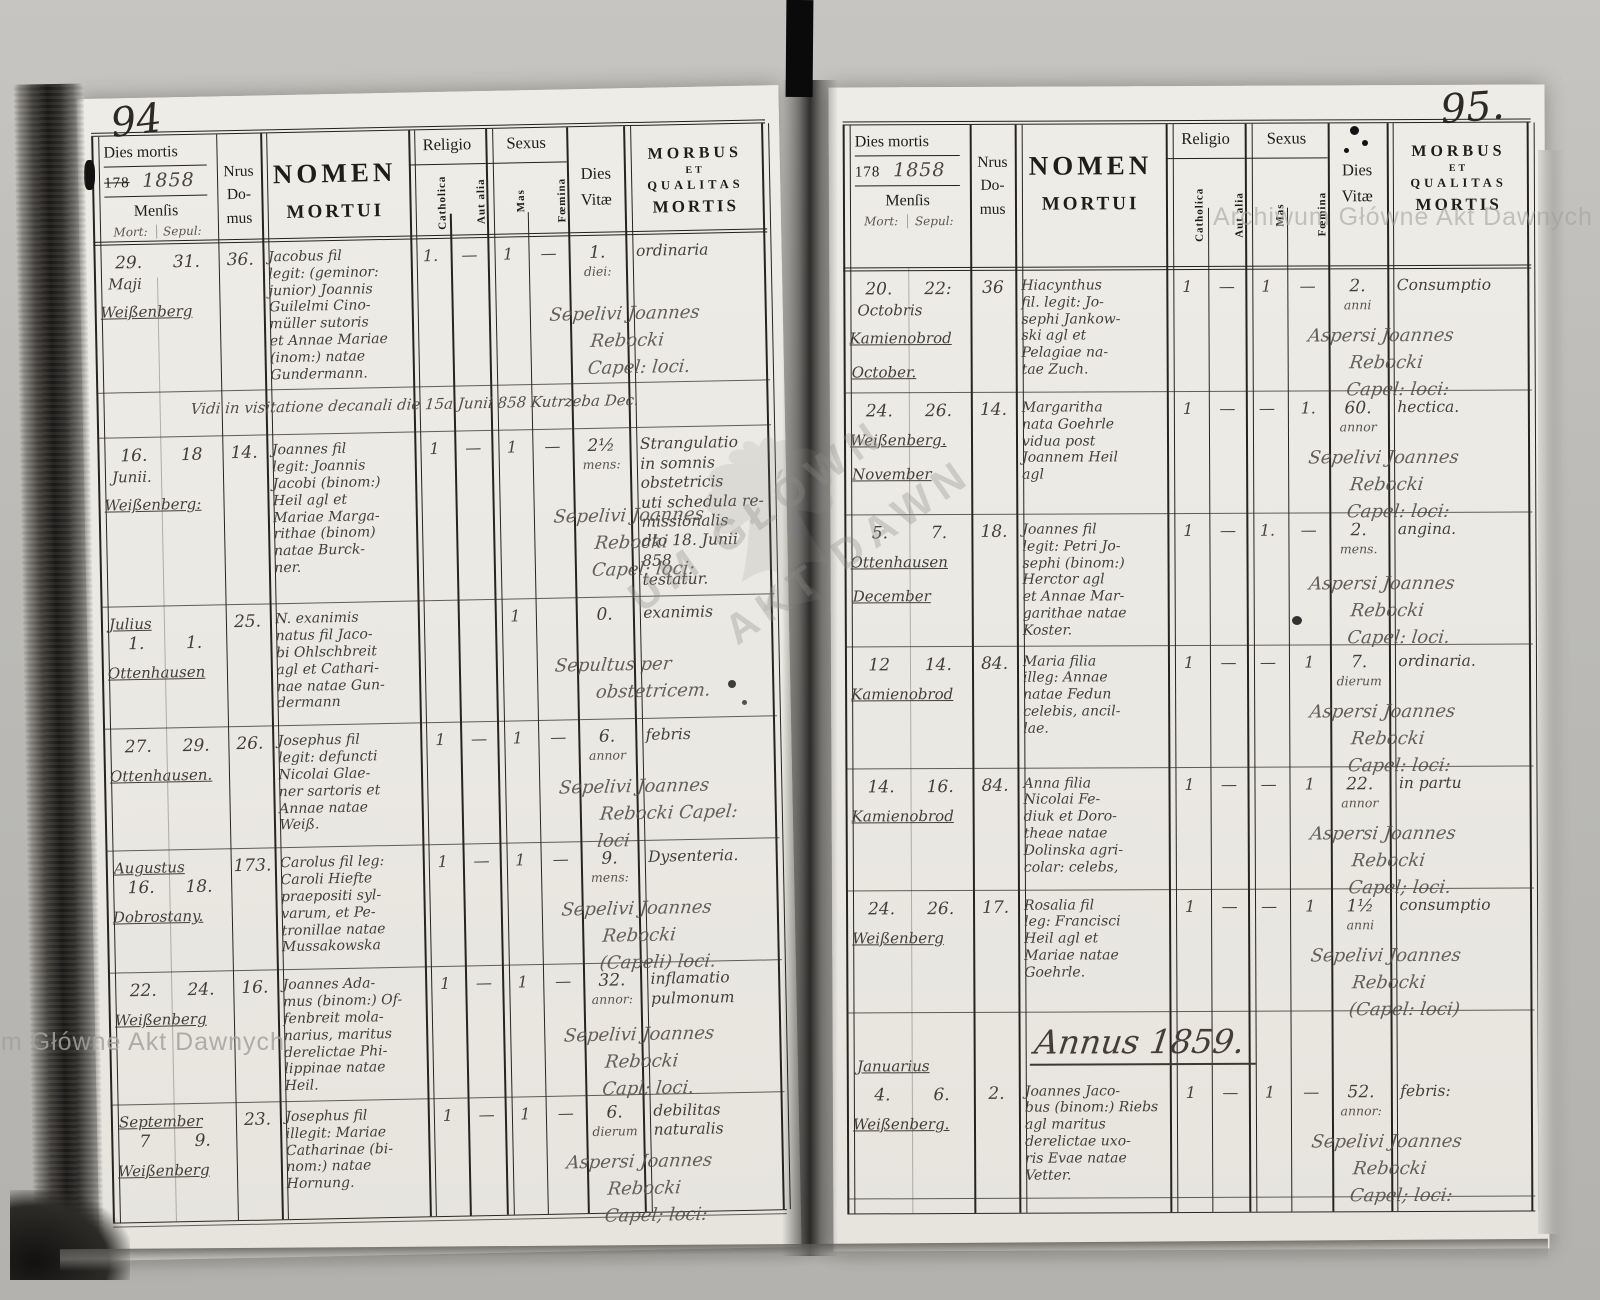  I want to click on place-name: Ottenhausen, so click(156, 673).